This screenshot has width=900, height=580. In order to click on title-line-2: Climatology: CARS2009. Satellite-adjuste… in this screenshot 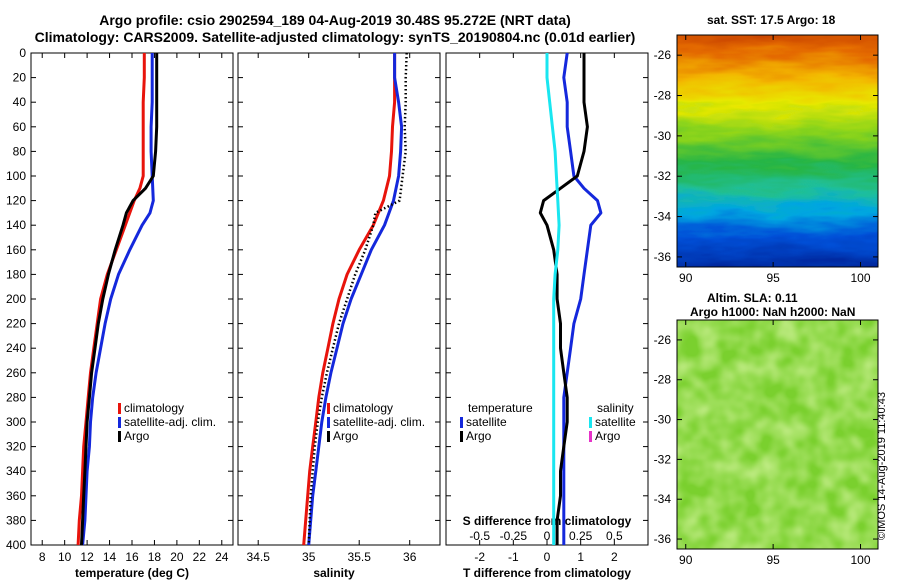, I will do `click(335, 37)`.